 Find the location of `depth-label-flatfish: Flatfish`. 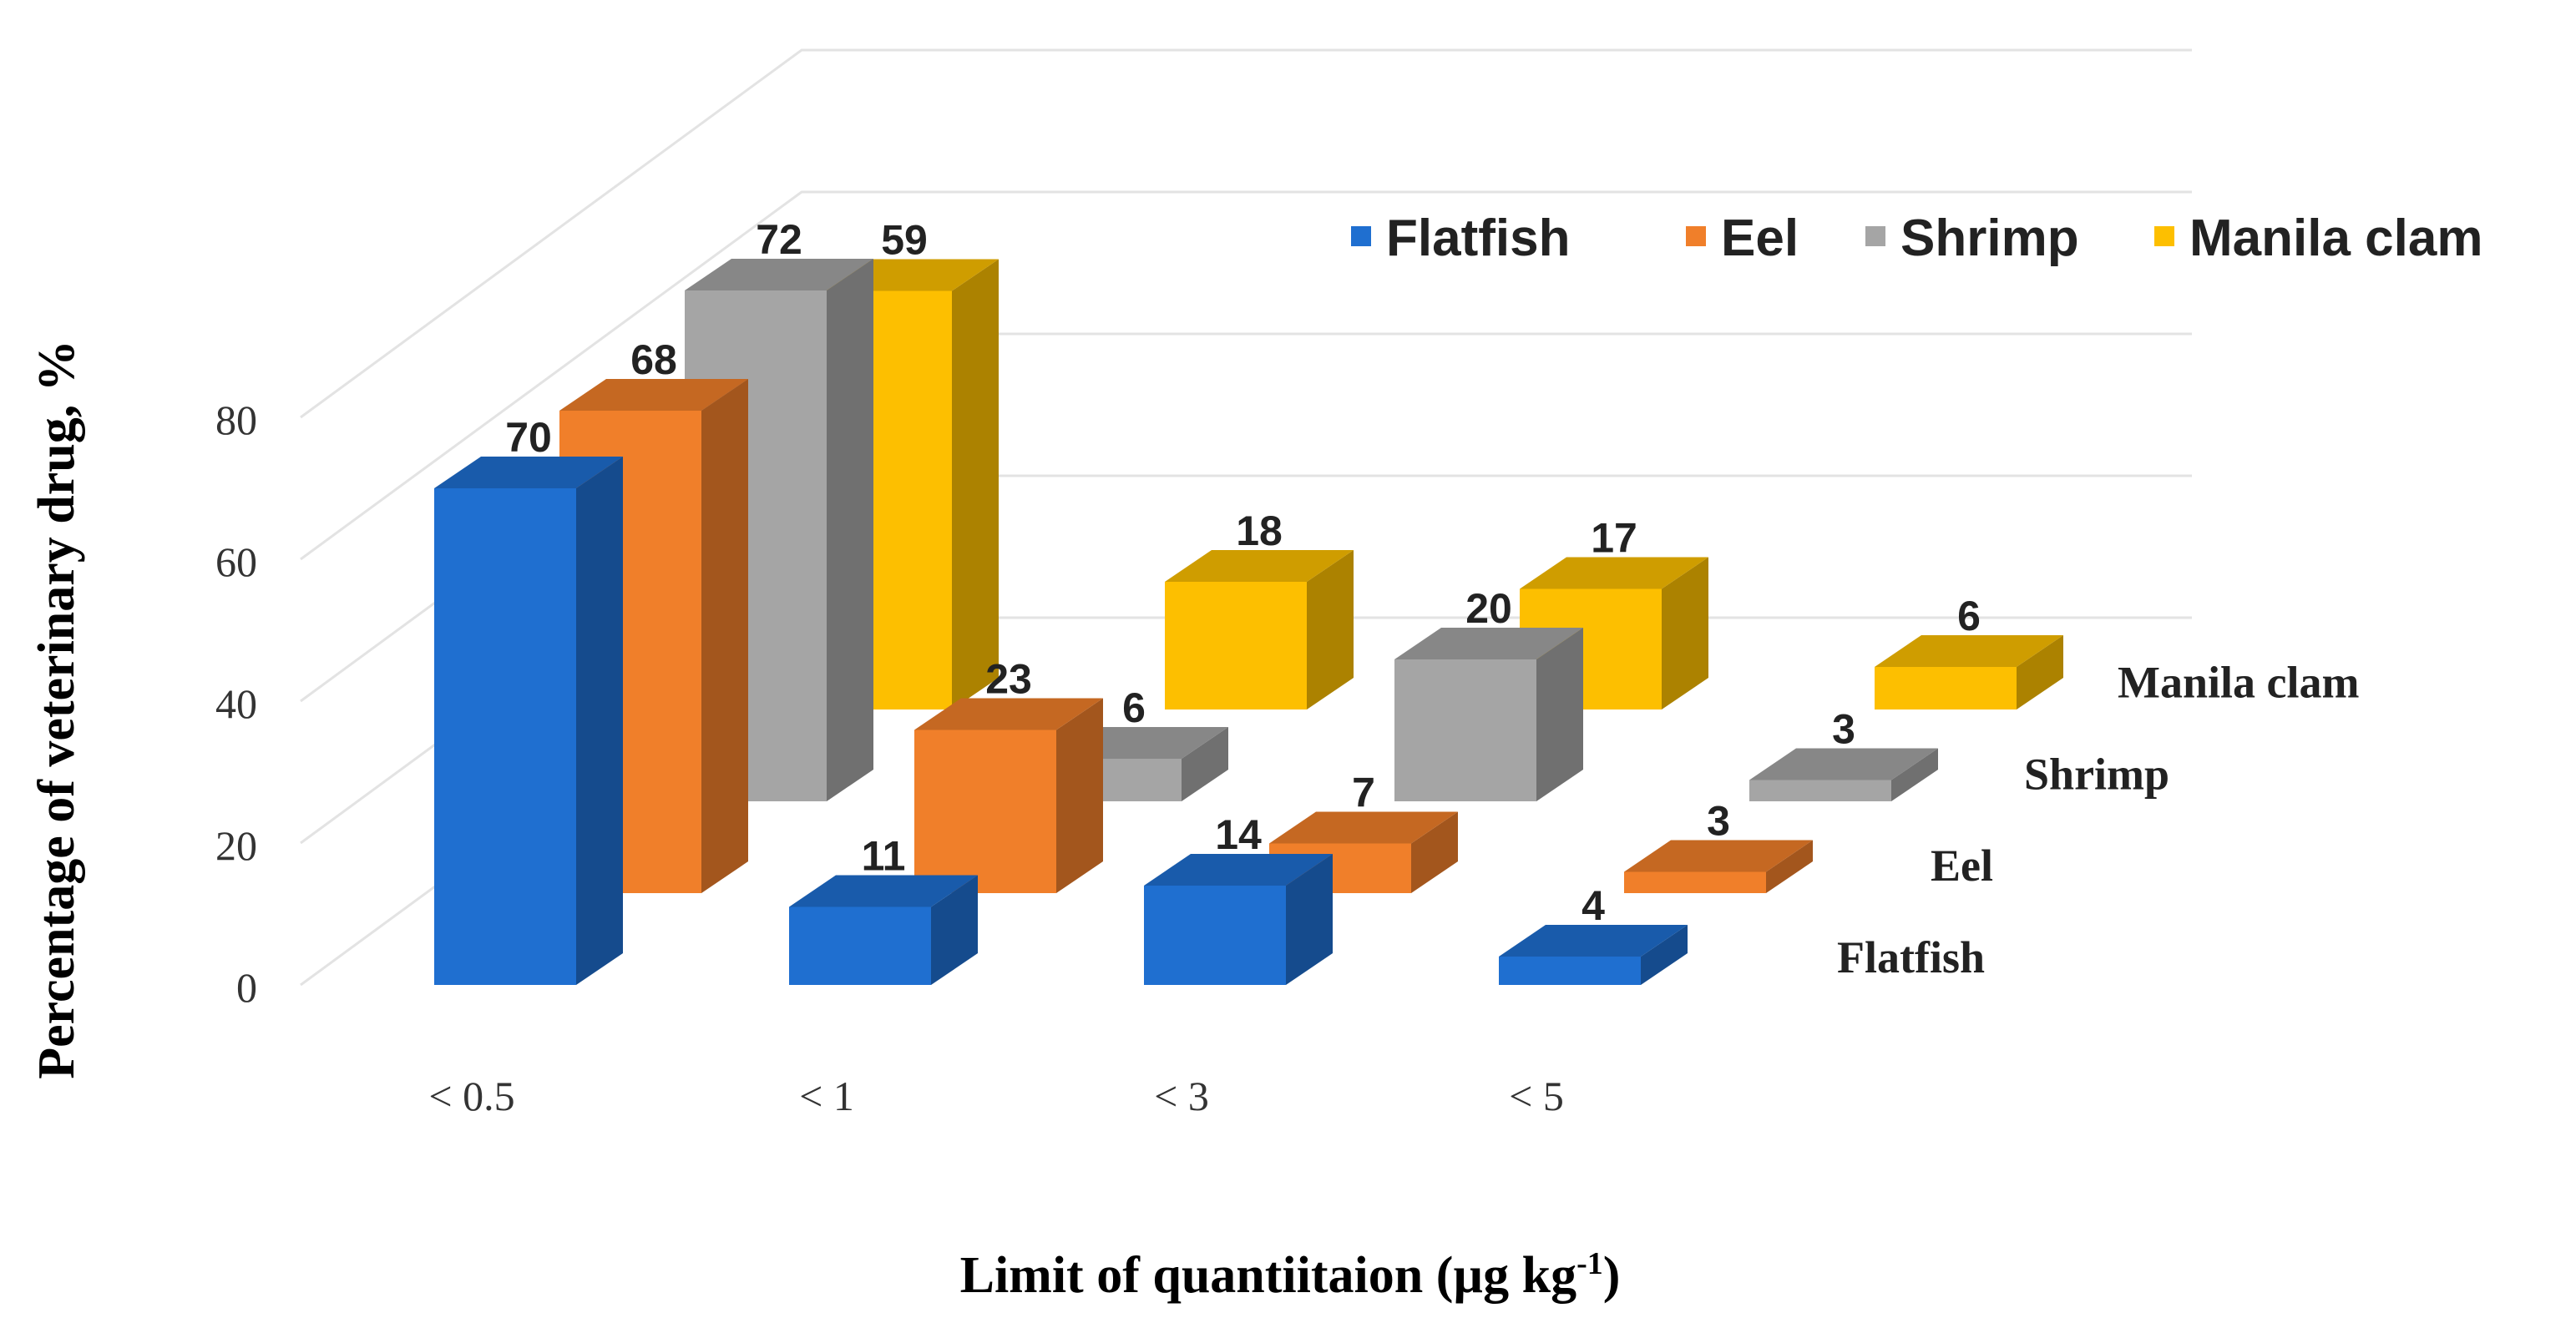

depth-label-flatfish: Flatfish is located at coordinates (1911, 957).